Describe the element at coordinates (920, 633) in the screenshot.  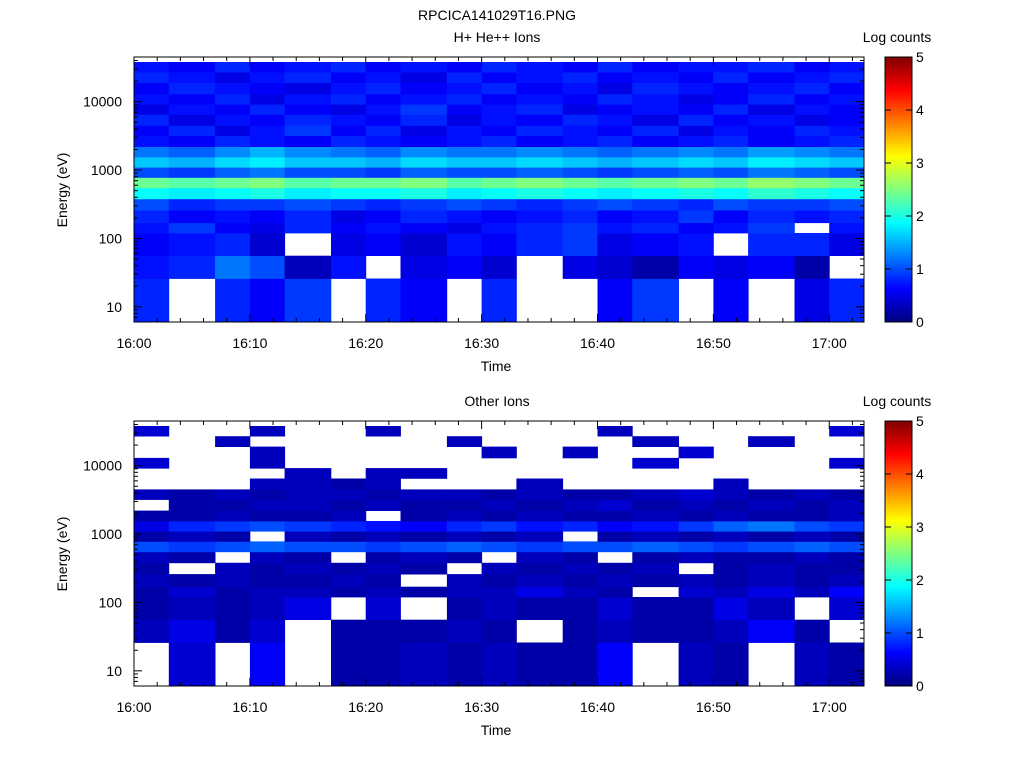
I see `colorbar-tick-label: 1` at that location.